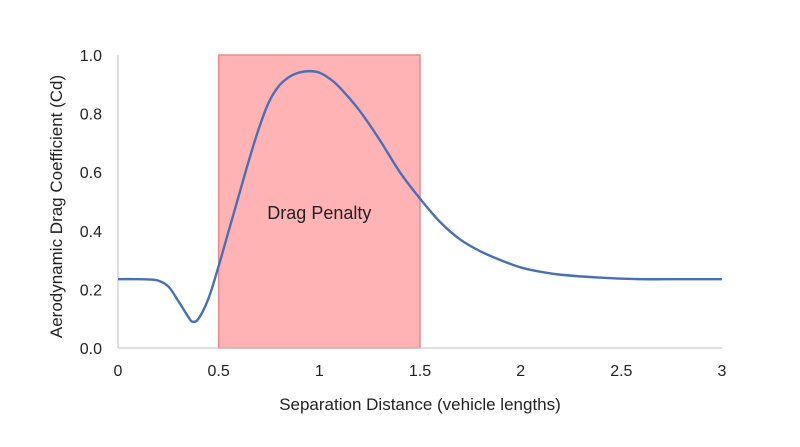  Describe the element at coordinates (91, 115) in the screenshot. I see `y-tick-label: 0.8` at that location.